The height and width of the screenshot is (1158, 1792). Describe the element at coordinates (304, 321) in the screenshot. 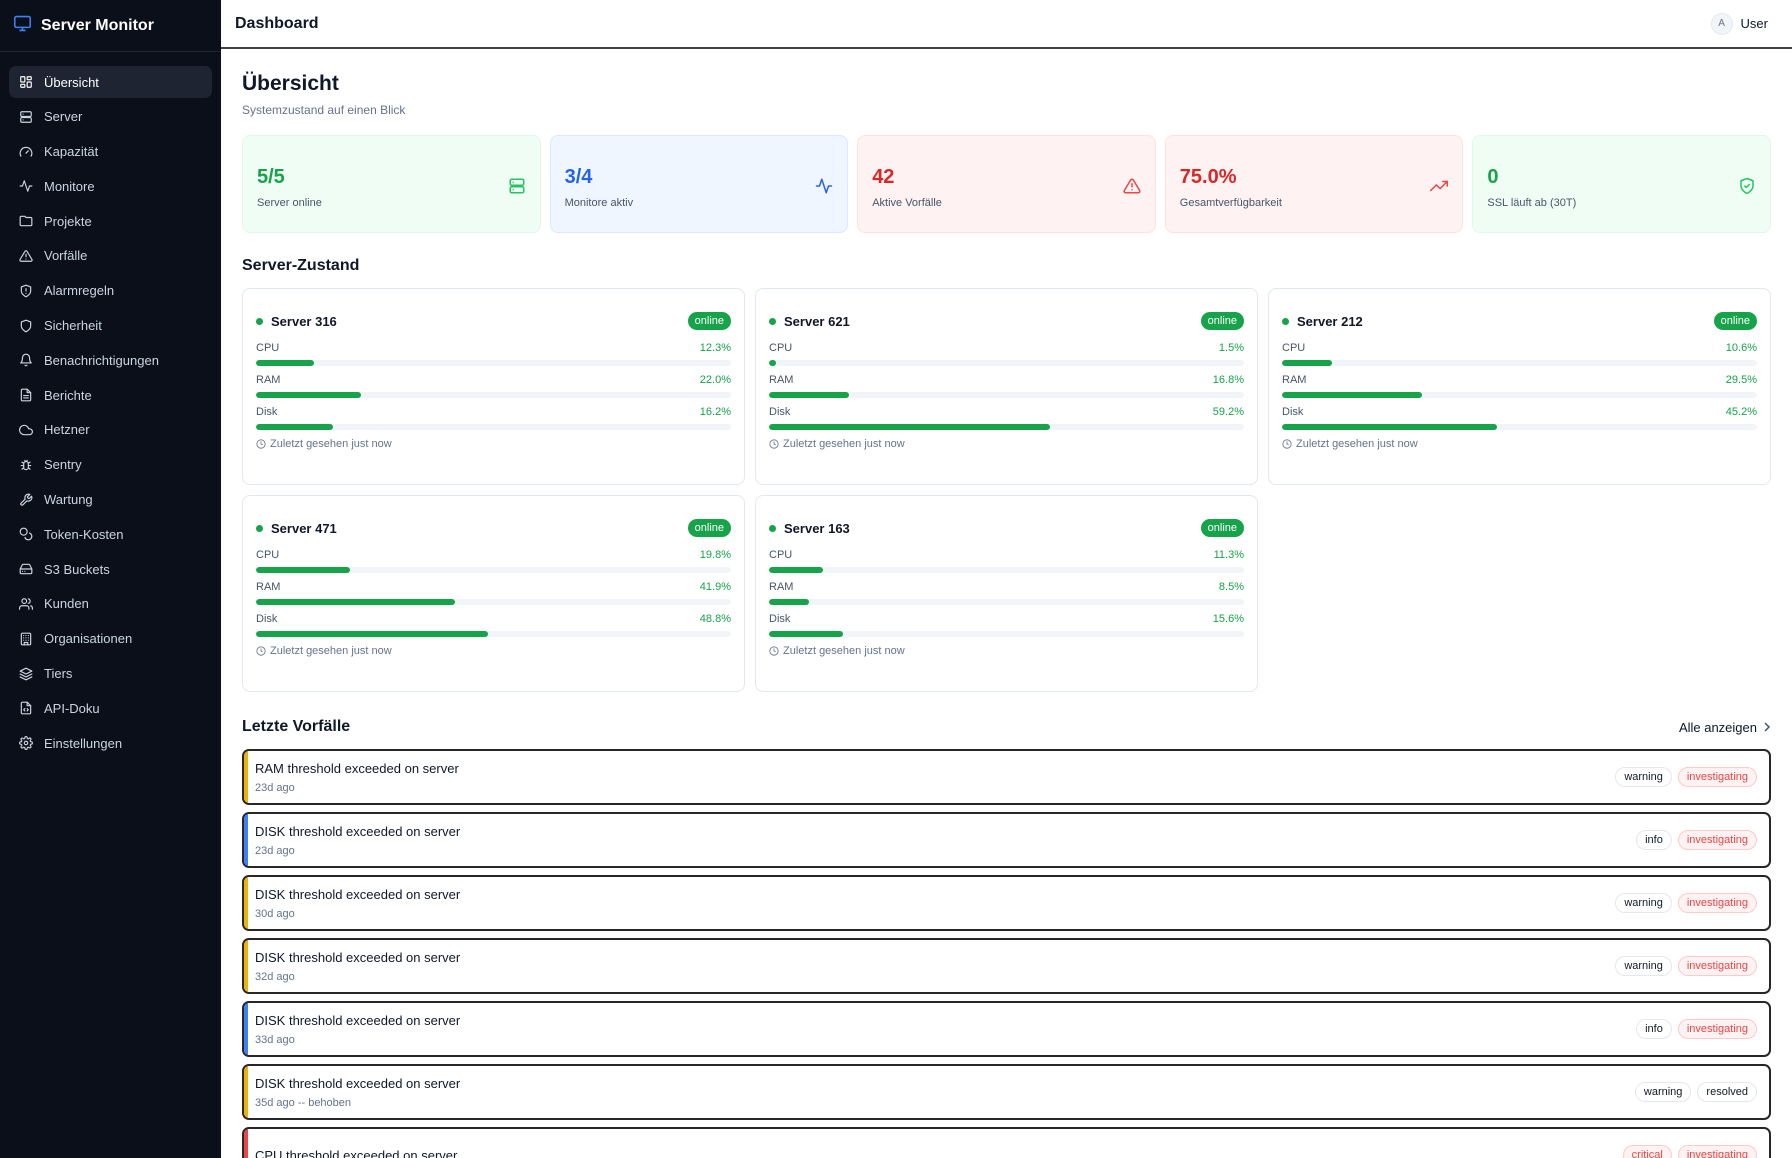

I see `server-name-label: Server 316` at that location.